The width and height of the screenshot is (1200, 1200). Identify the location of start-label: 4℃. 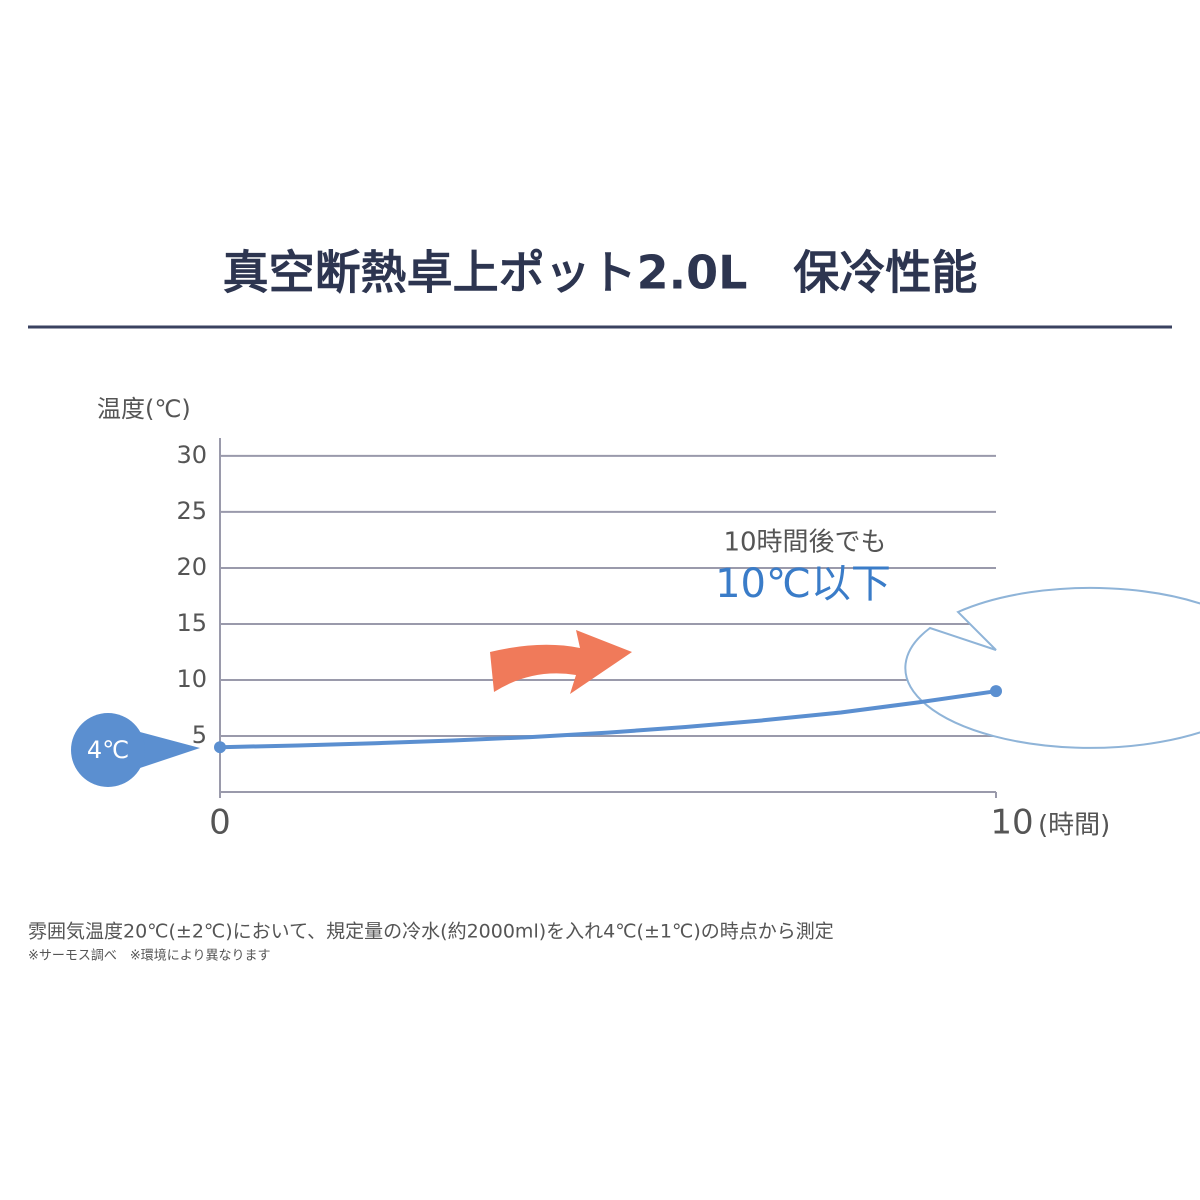
(108, 750).